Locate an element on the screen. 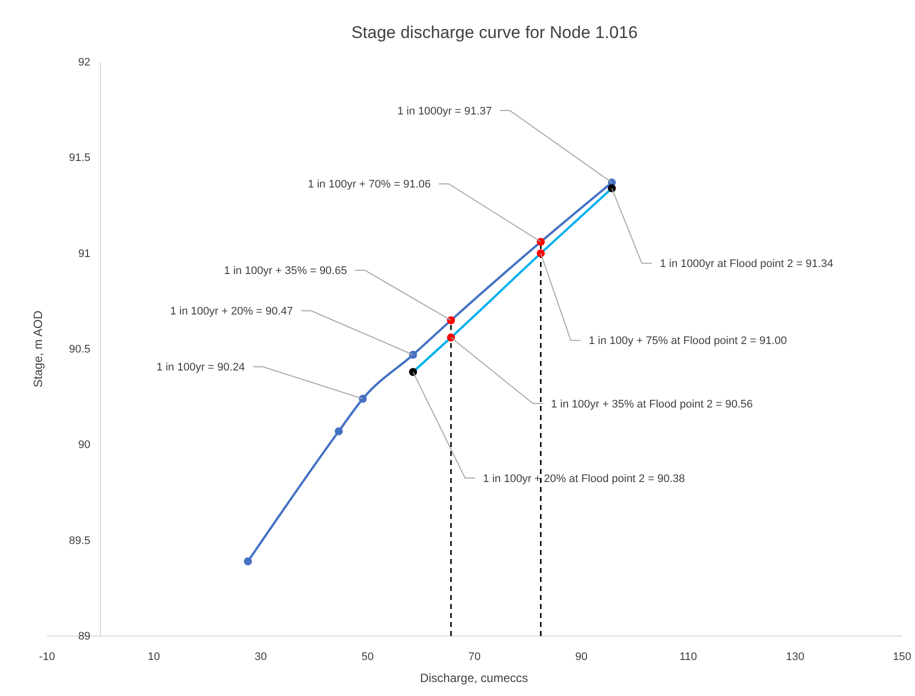 Image resolution: width=915 pixels, height=696 pixels. x-tick-label: 50 is located at coordinates (368, 656).